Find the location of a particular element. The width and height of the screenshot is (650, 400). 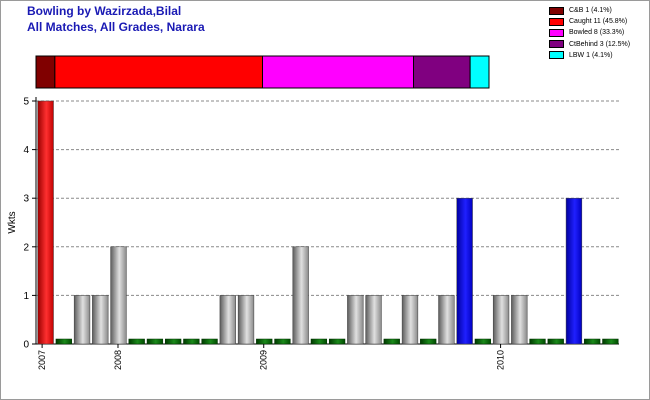

y-tick-label: 1 is located at coordinates (26, 296).